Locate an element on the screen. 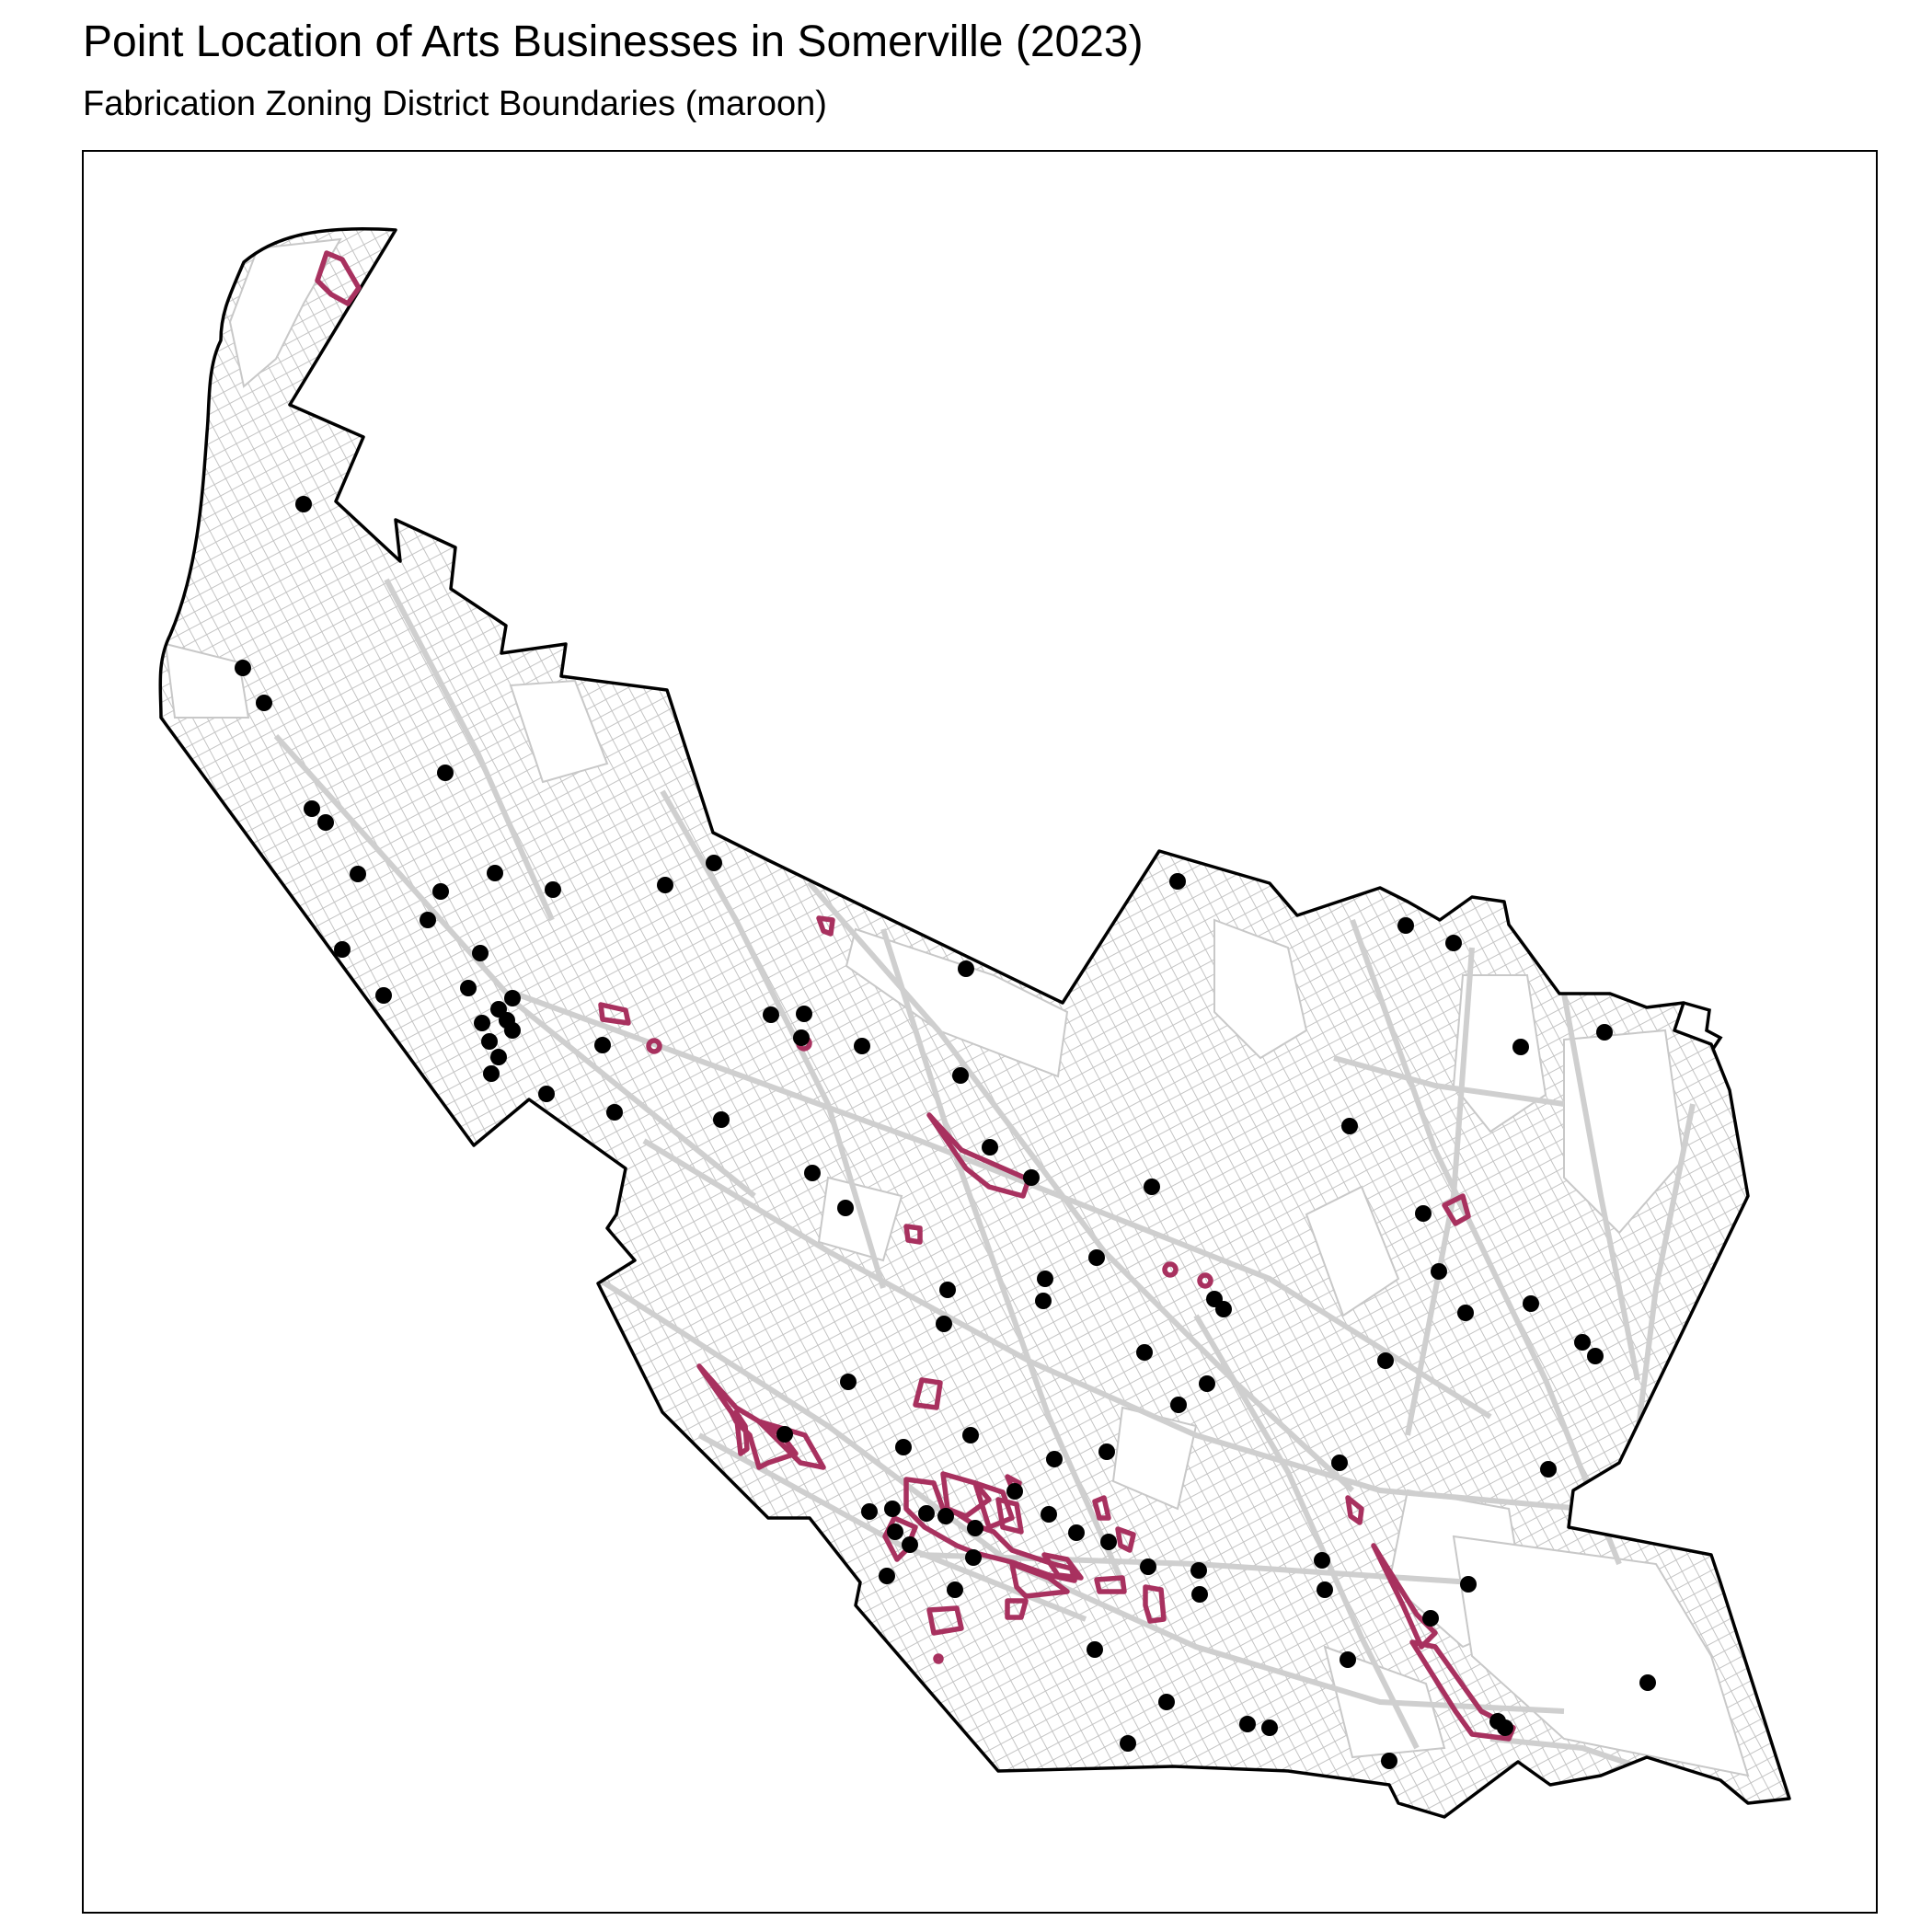  boundary-notch is located at coordinates (1703, 1025).